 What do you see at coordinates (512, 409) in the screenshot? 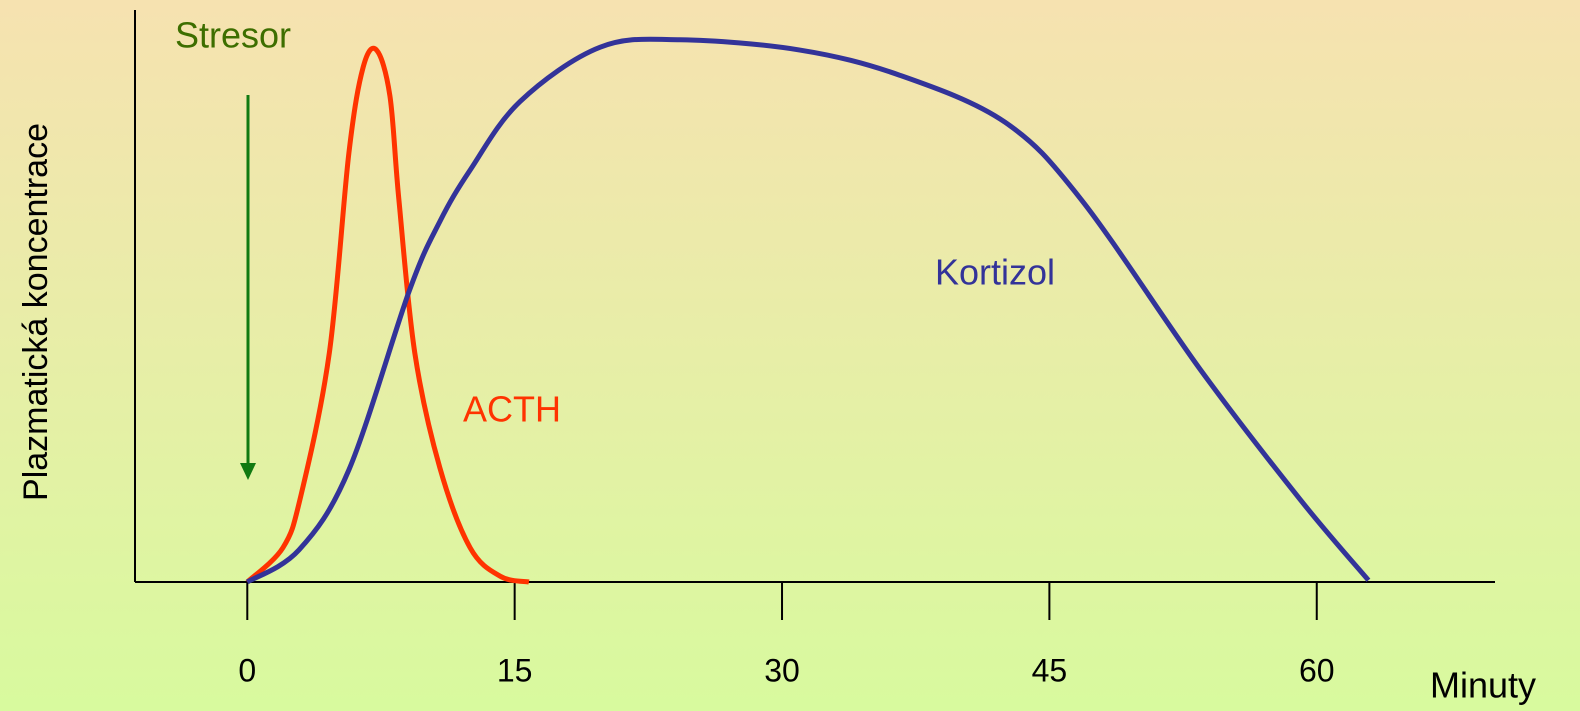
I see `legend-label: ACTH` at bounding box center [512, 409].